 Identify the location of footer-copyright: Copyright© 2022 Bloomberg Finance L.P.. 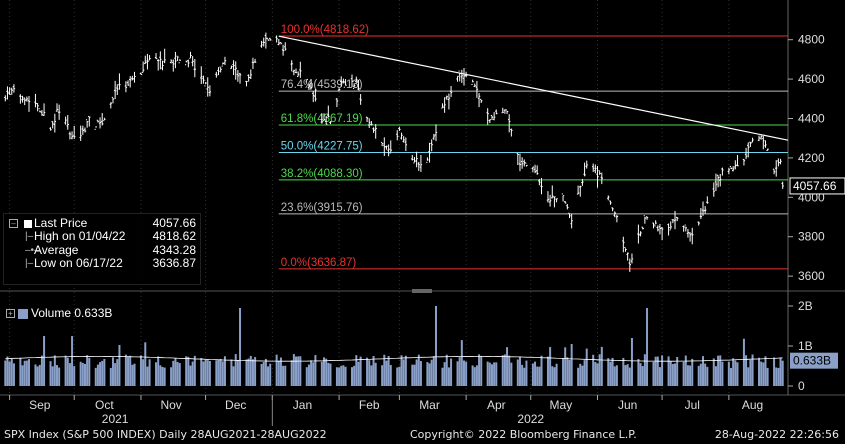
(523, 434).